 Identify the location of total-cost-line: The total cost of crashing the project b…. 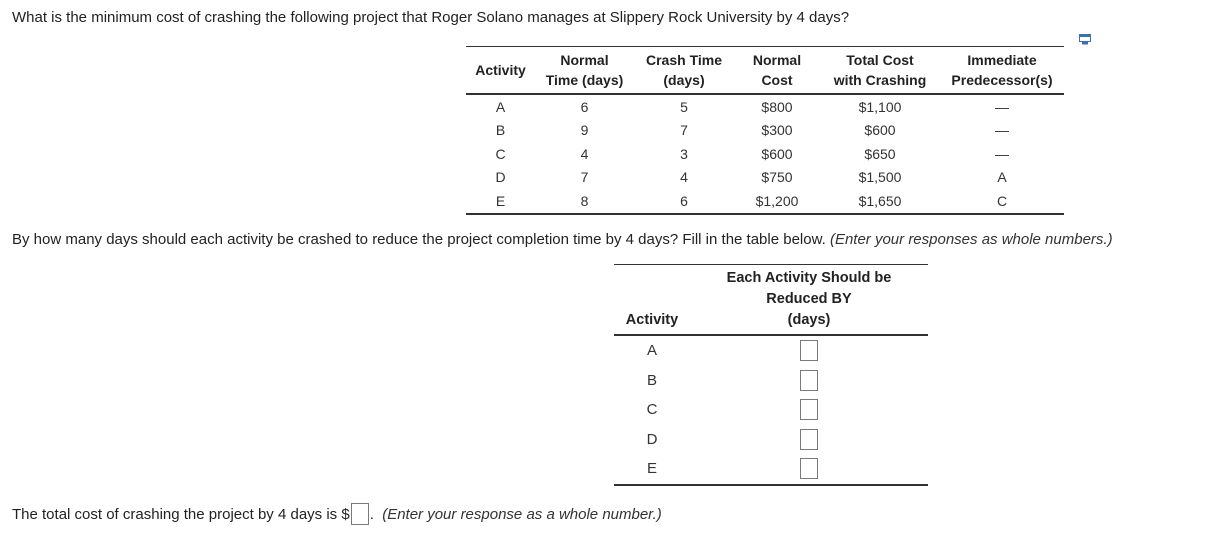
(337, 514).